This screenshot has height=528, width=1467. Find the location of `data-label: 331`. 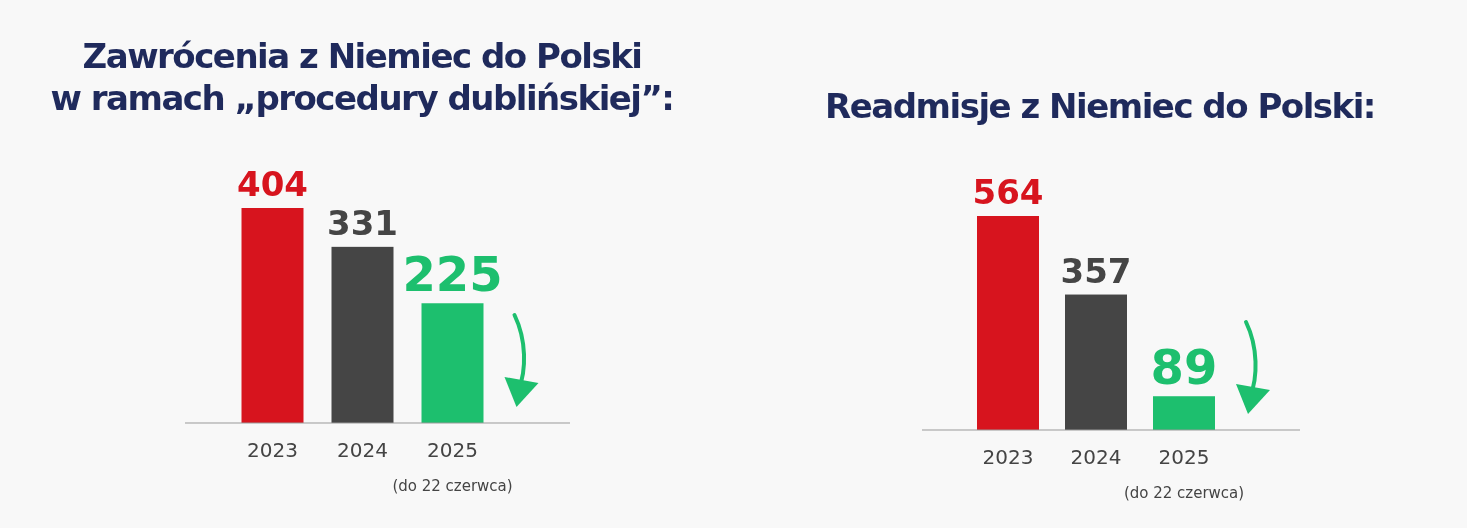

data-label: 331 is located at coordinates (362, 222).